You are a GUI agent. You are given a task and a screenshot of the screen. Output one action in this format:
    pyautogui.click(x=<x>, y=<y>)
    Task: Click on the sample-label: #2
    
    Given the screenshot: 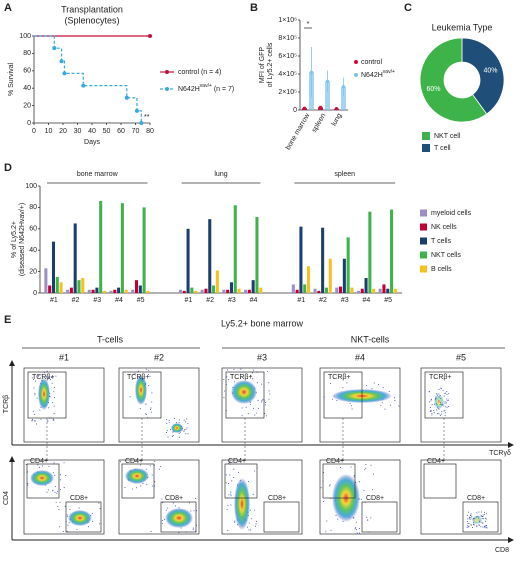 What is the action you would take?
    pyautogui.click(x=159, y=357)
    